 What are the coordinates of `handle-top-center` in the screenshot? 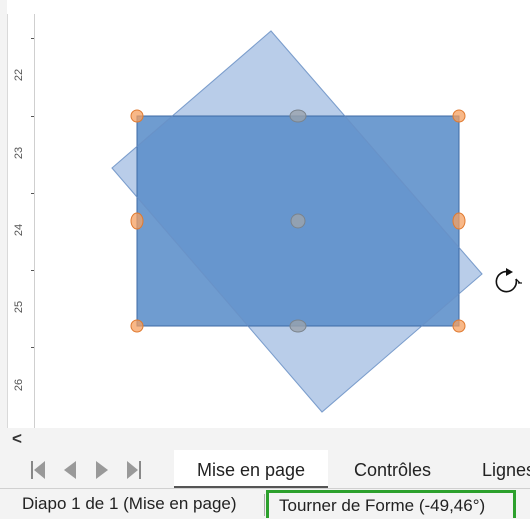 It's located at (298, 116).